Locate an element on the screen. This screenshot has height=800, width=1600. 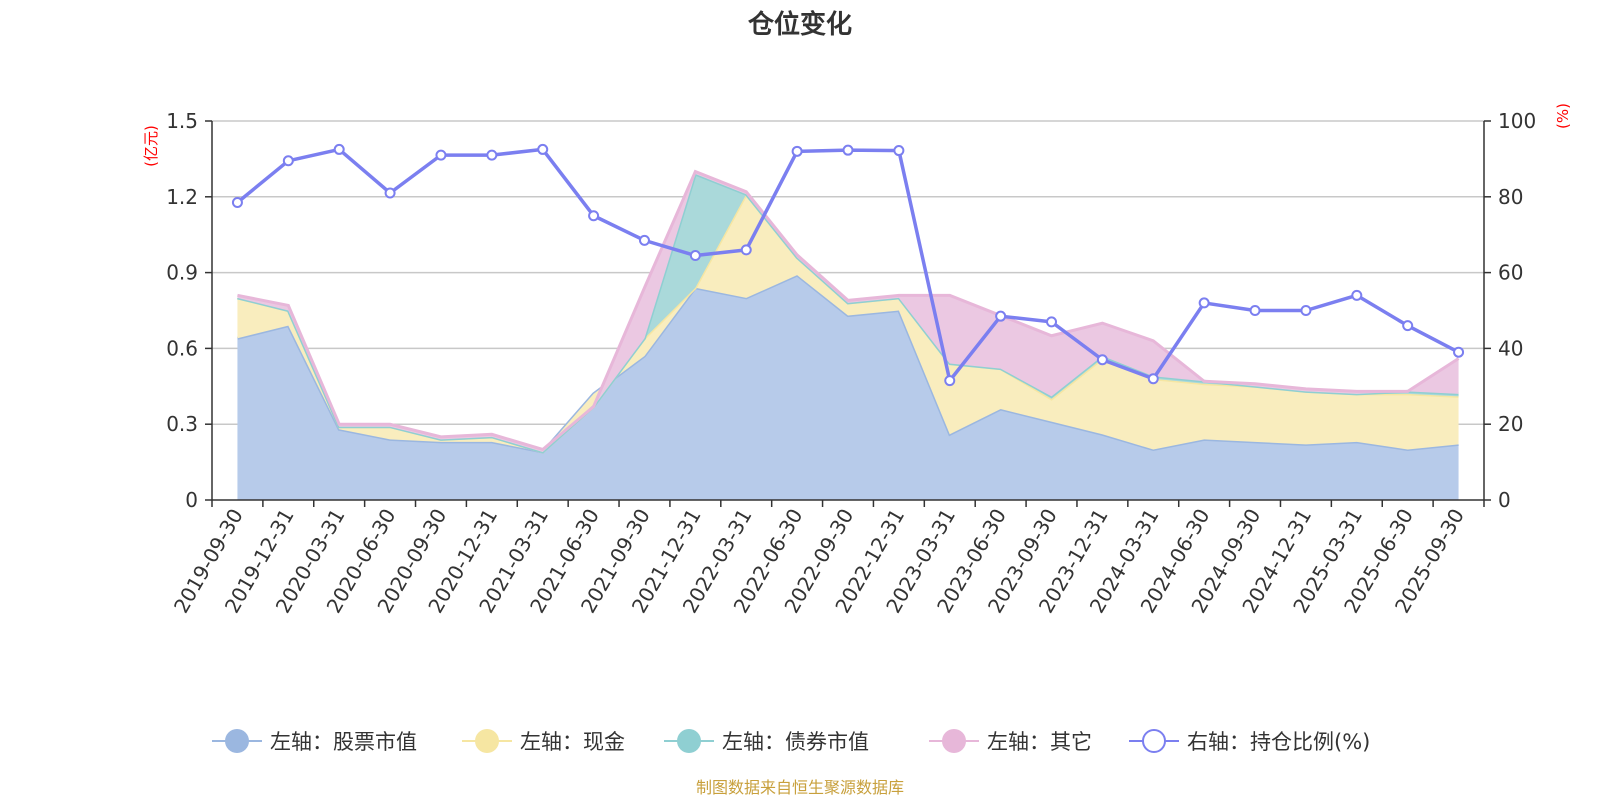
legend-item-label: 左轴：债券市值 is located at coordinates (795, 742).